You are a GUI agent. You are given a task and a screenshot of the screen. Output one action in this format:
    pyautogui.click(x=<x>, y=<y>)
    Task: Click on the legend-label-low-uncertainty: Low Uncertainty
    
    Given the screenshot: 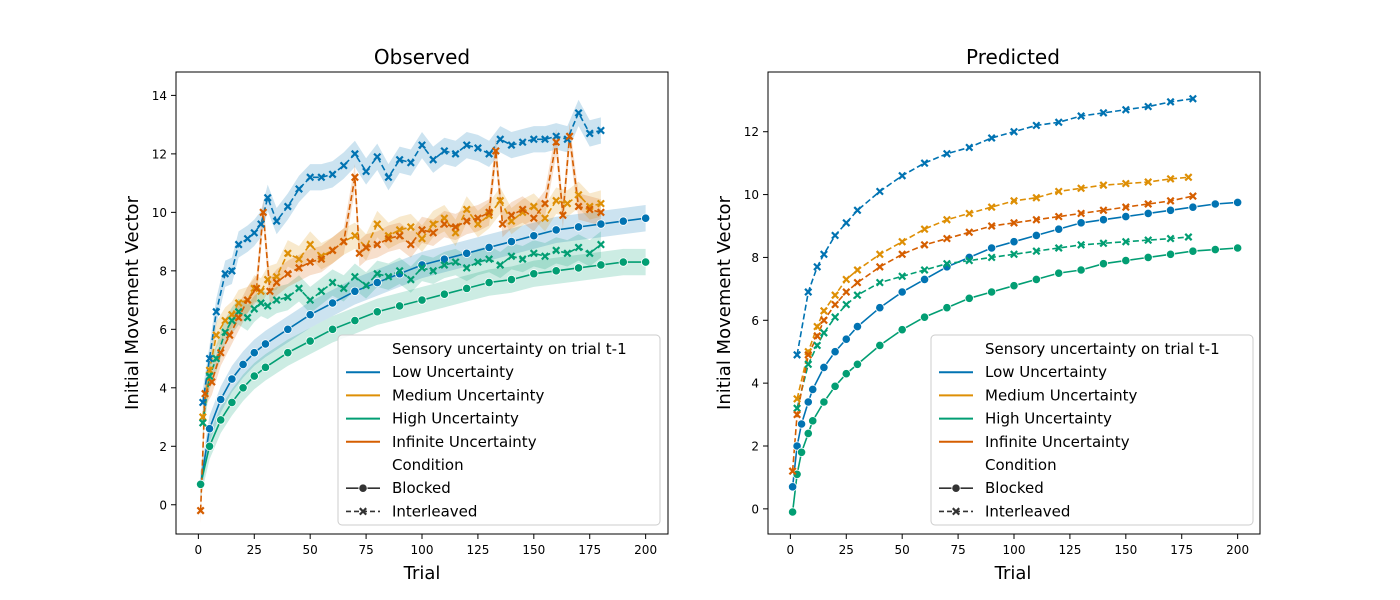 What is the action you would take?
    pyautogui.click(x=1046, y=372)
    